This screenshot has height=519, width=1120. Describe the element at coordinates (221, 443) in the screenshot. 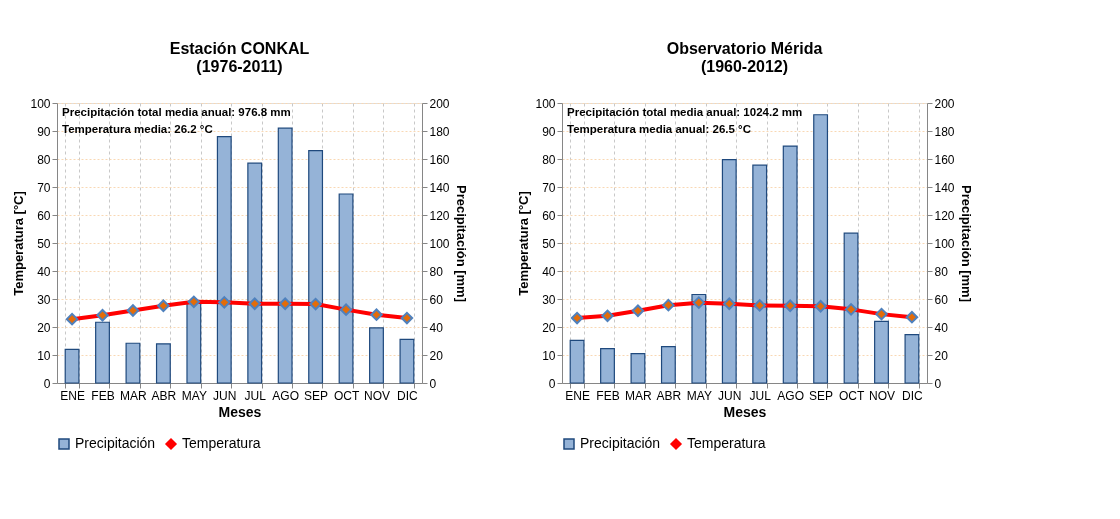

I see `legend-label: Temperatura` at that location.